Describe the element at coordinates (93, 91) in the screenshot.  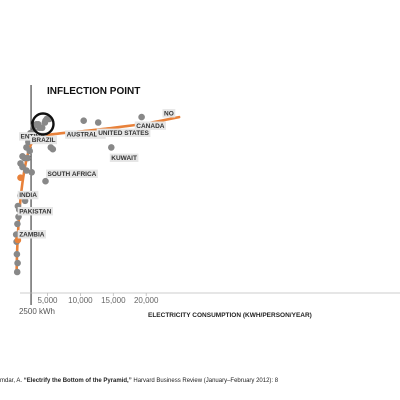
I see `inflection-point-title: INFLECTION POINT` at that location.